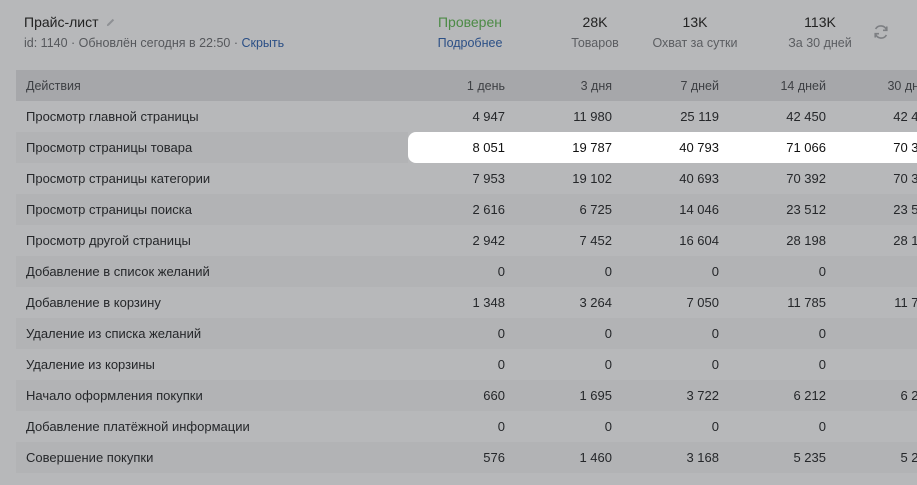 The width and height of the screenshot is (917, 485). What do you see at coordinates (212, 240) in the screenshot?
I see `action-cell: Просмотр другой страницы` at bounding box center [212, 240].